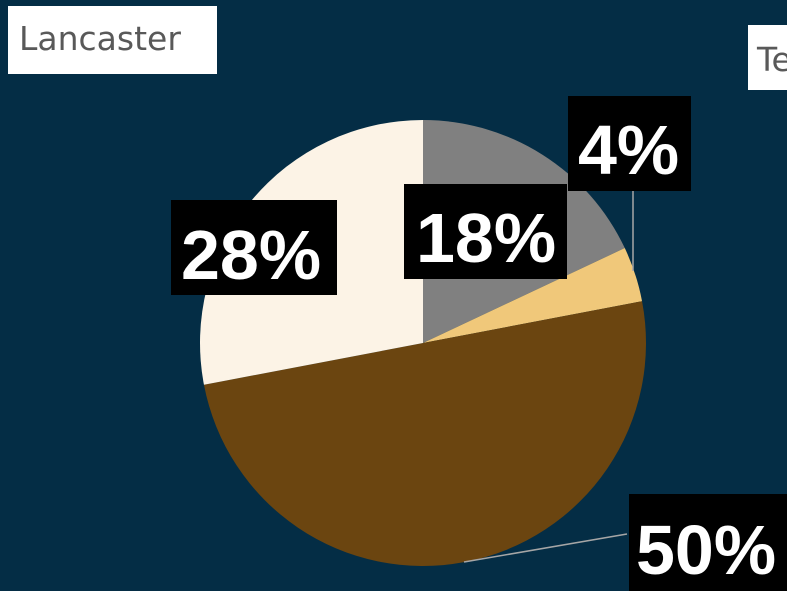 The height and width of the screenshot is (591, 787). I want to click on data-label-text: 18%, so click(486, 238).